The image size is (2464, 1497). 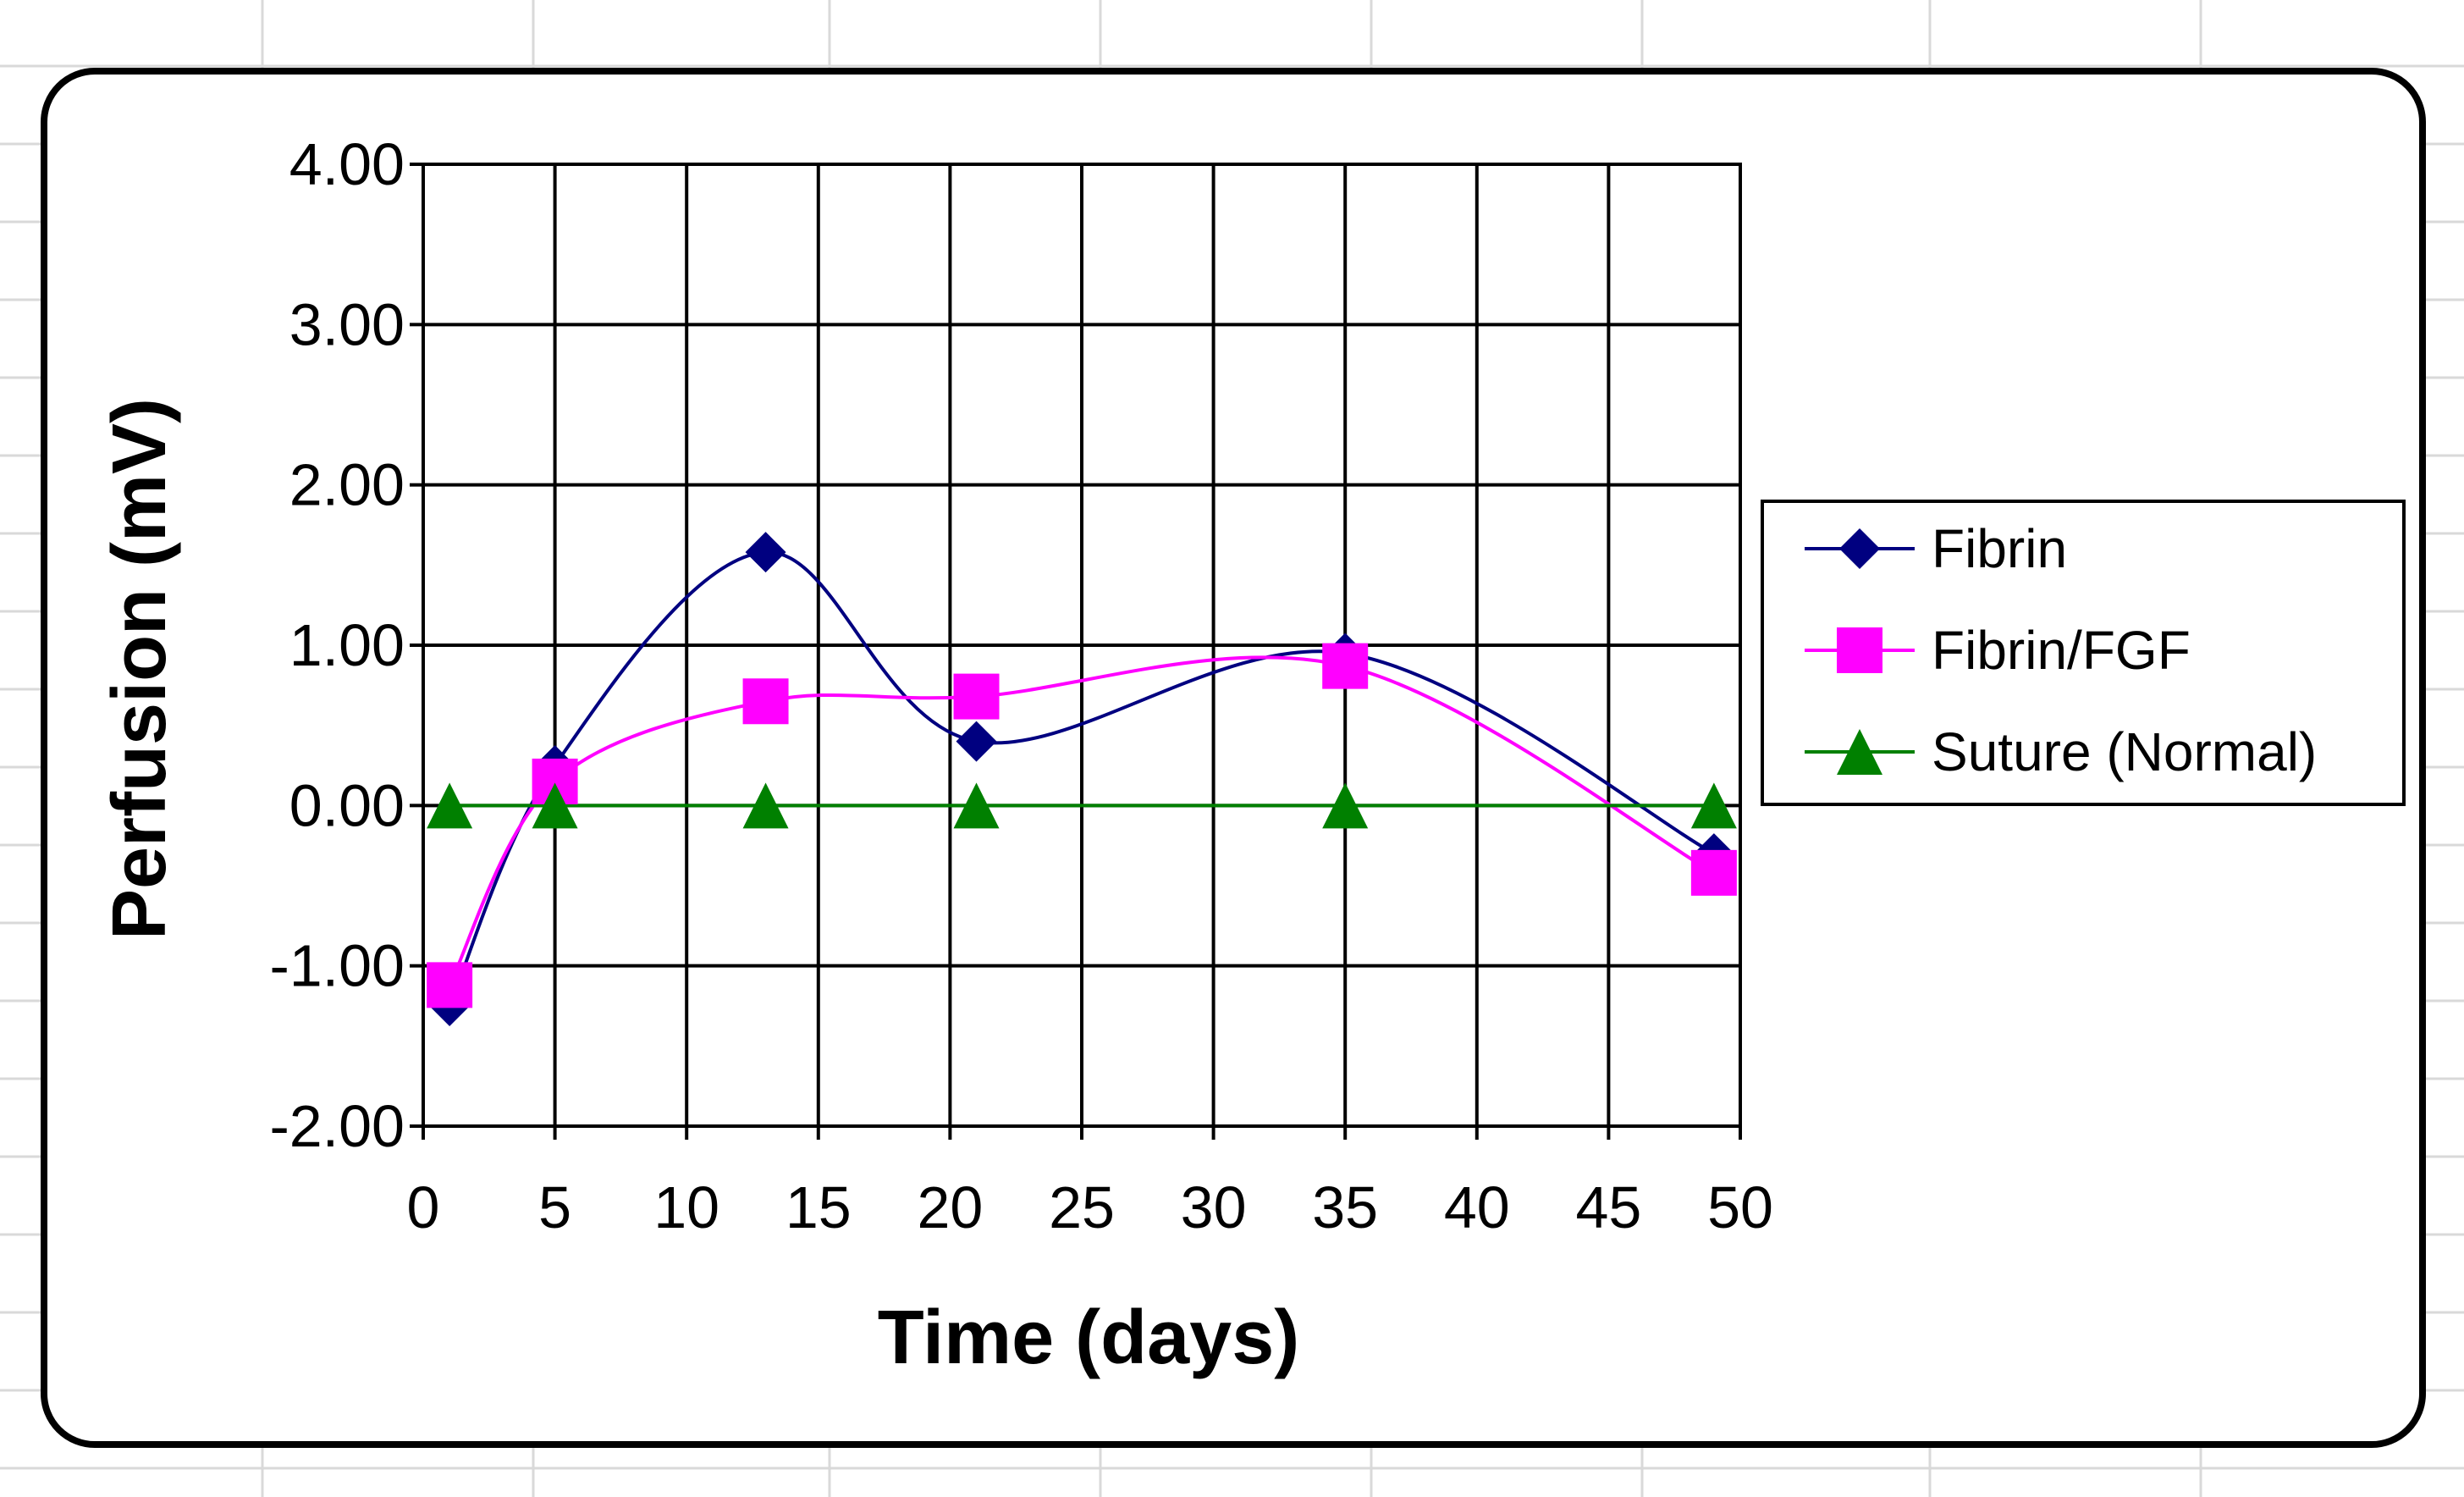 What do you see at coordinates (2061, 650) in the screenshot?
I see `legend-label-1: Fibrin/FGF` at bounding box center [2061, 650].